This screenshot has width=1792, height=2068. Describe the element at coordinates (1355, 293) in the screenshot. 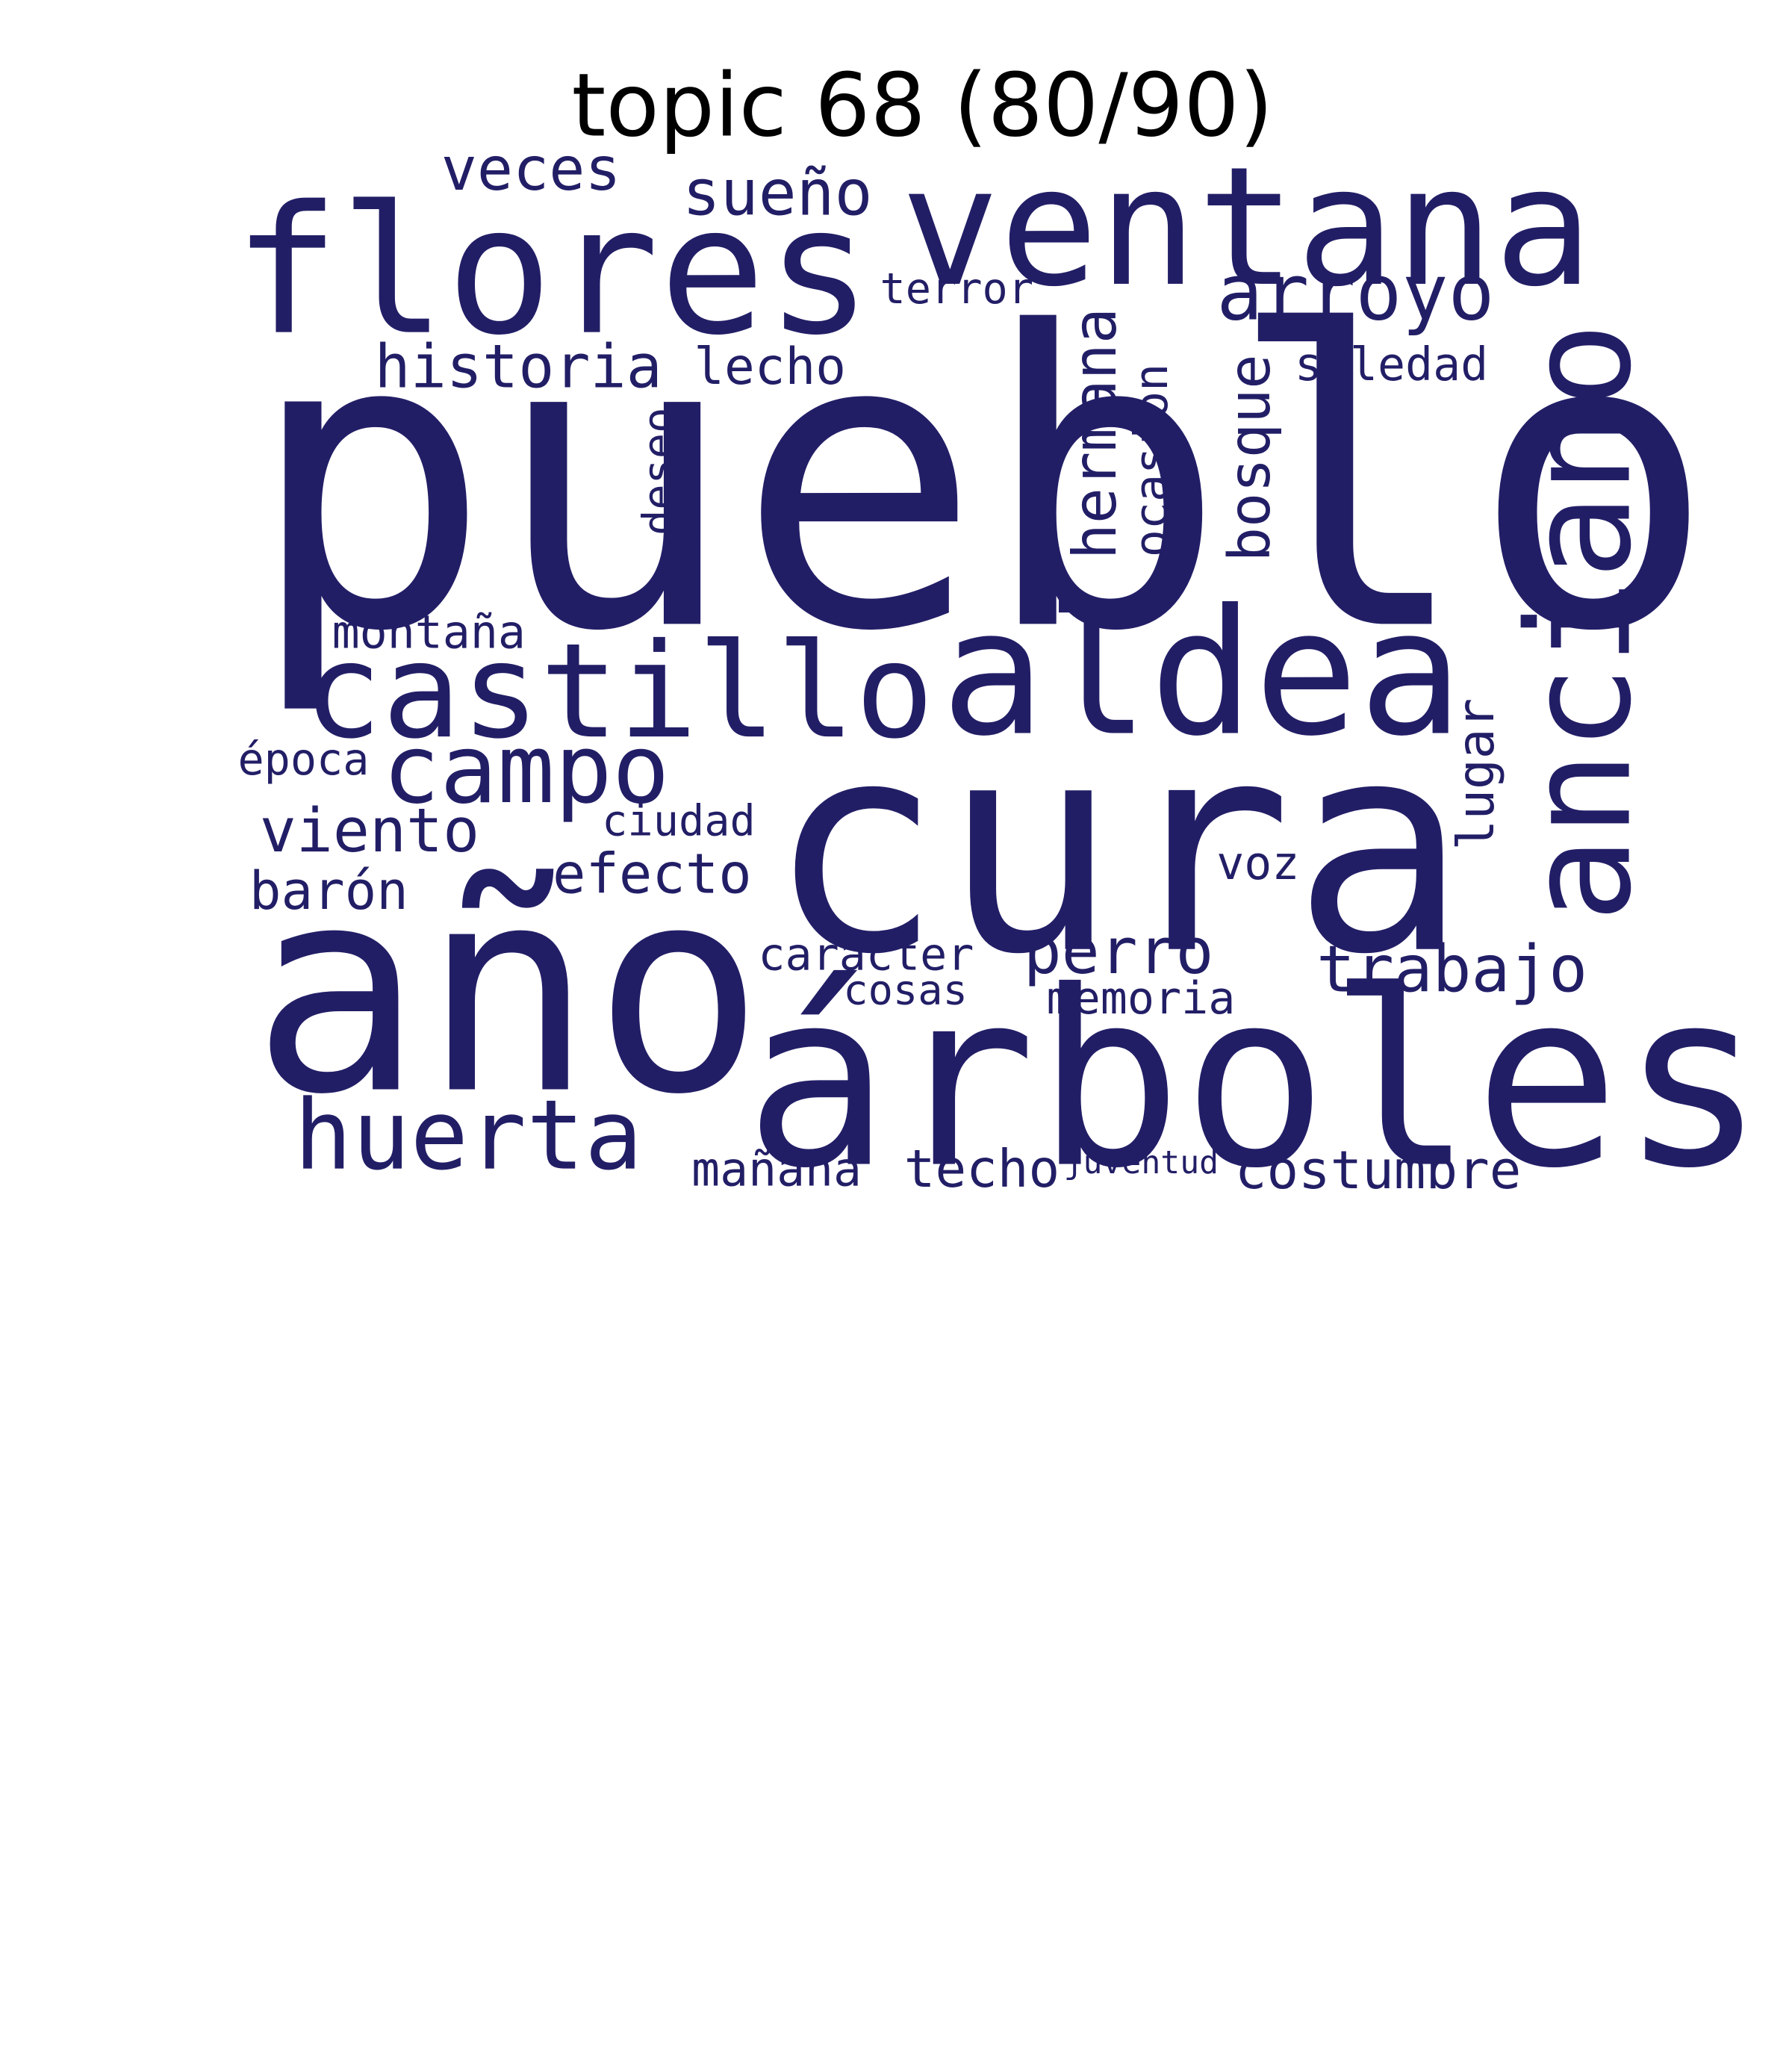

I see `word-arroyo: arroyo` at that location.